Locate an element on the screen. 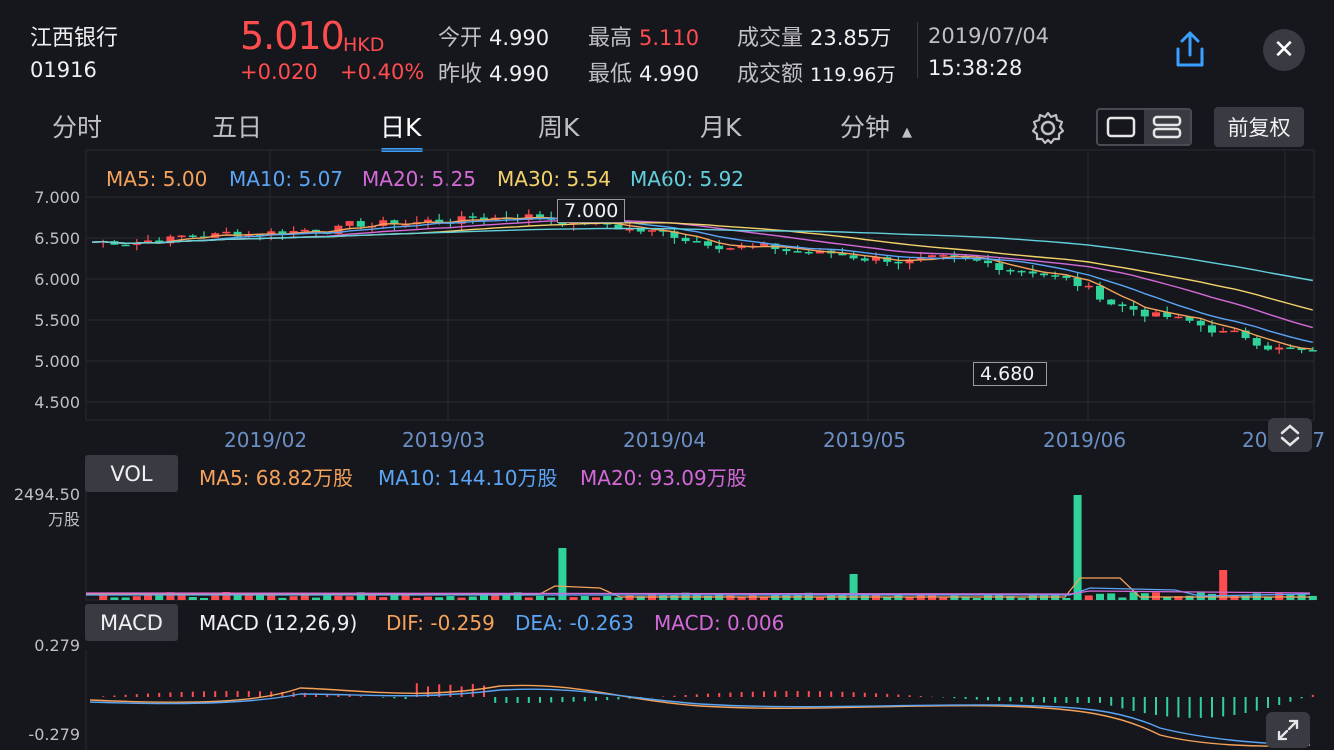  high-stat: 最高 5.110 is located at coordinates (643, 36).